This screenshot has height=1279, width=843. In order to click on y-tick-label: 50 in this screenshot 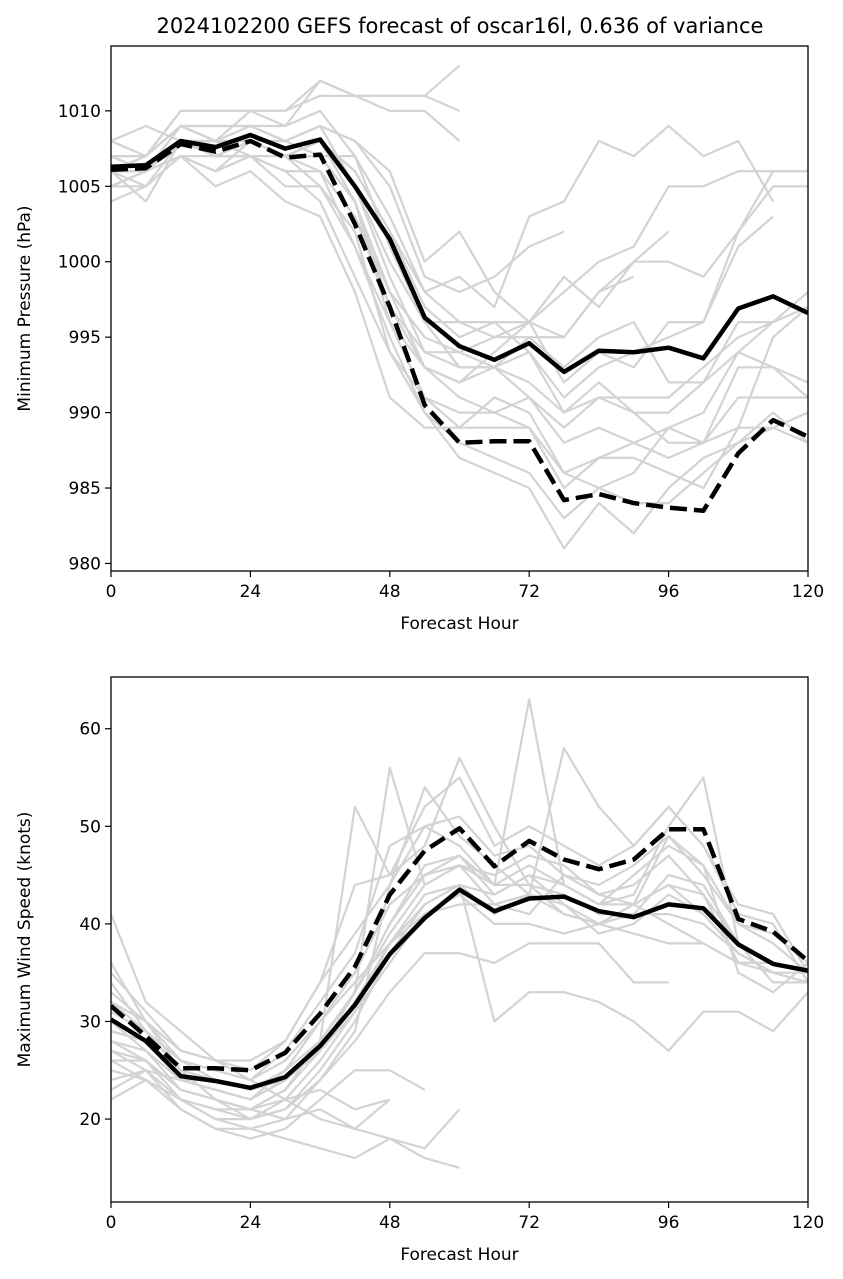, I will do `click(90, 827)`.